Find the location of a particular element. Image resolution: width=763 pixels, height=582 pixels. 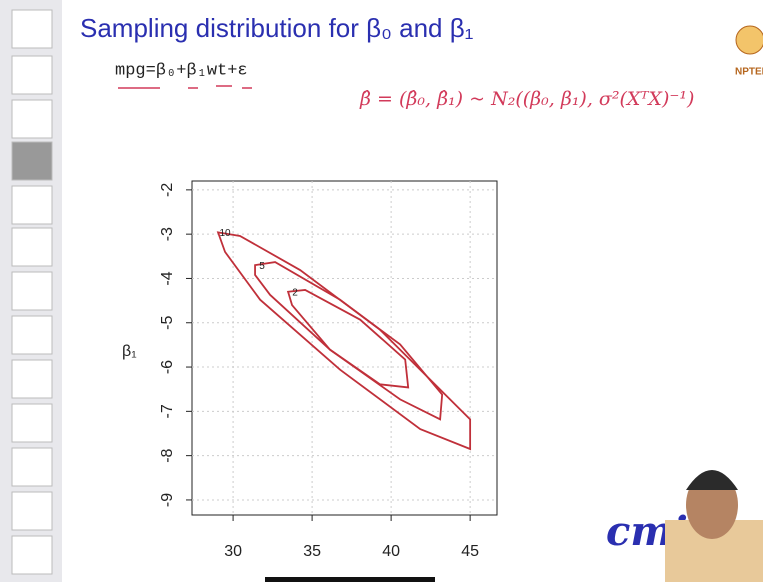

y-tick-label: -5 is located at coordinates (167, 323).